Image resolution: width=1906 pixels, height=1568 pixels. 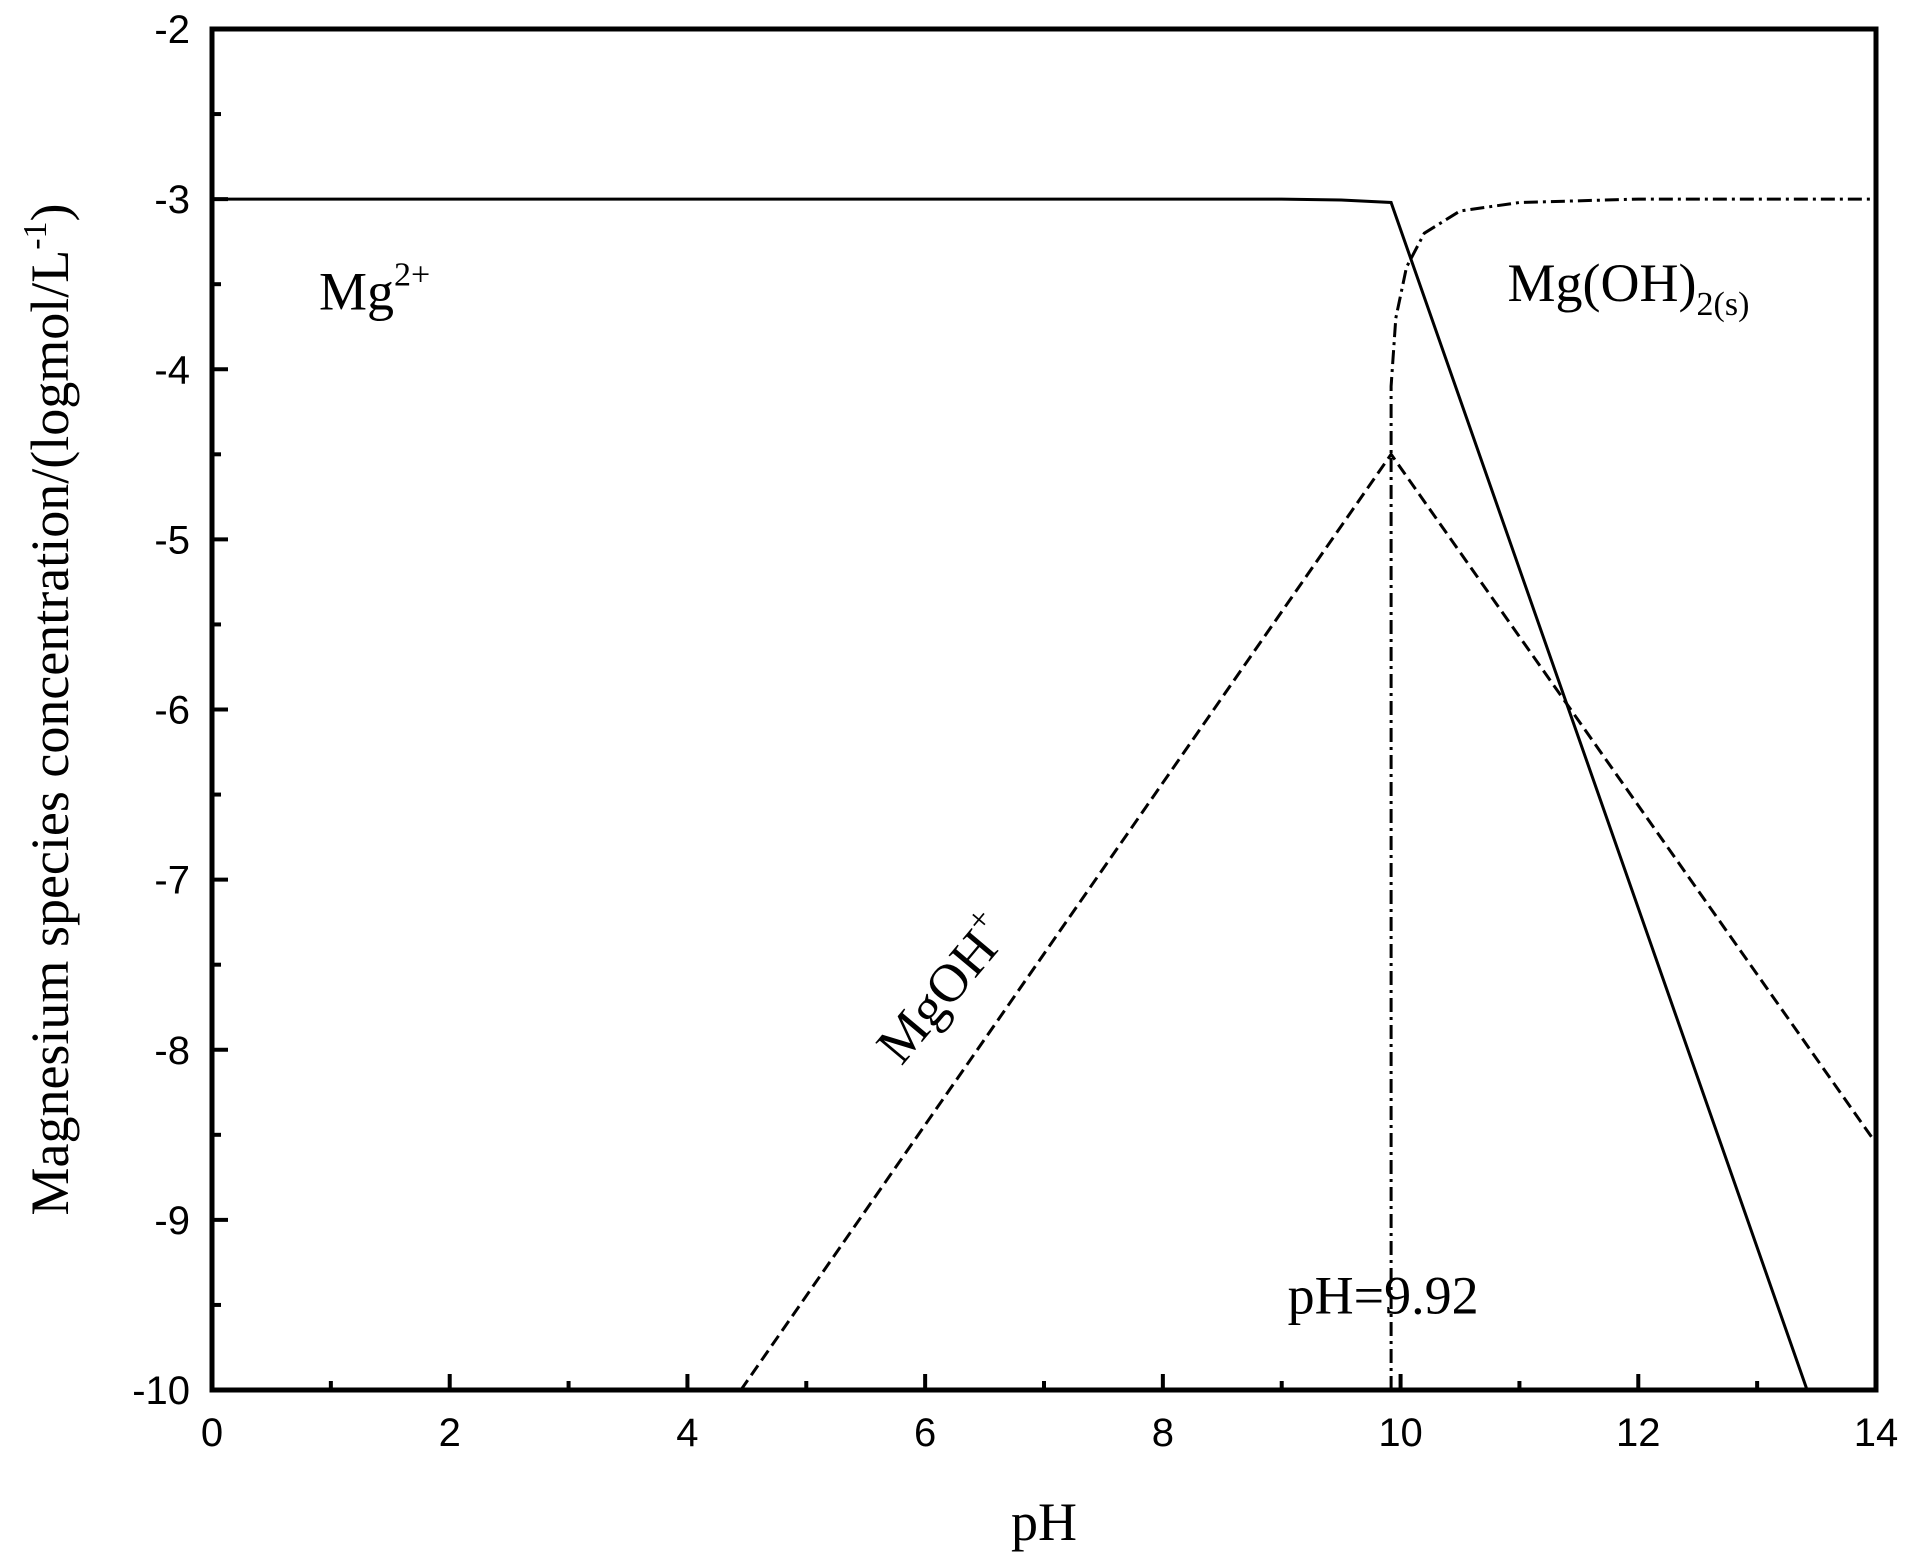 I want to click on annotation-mgoh: MgOH+, so click(x=941, y=988).